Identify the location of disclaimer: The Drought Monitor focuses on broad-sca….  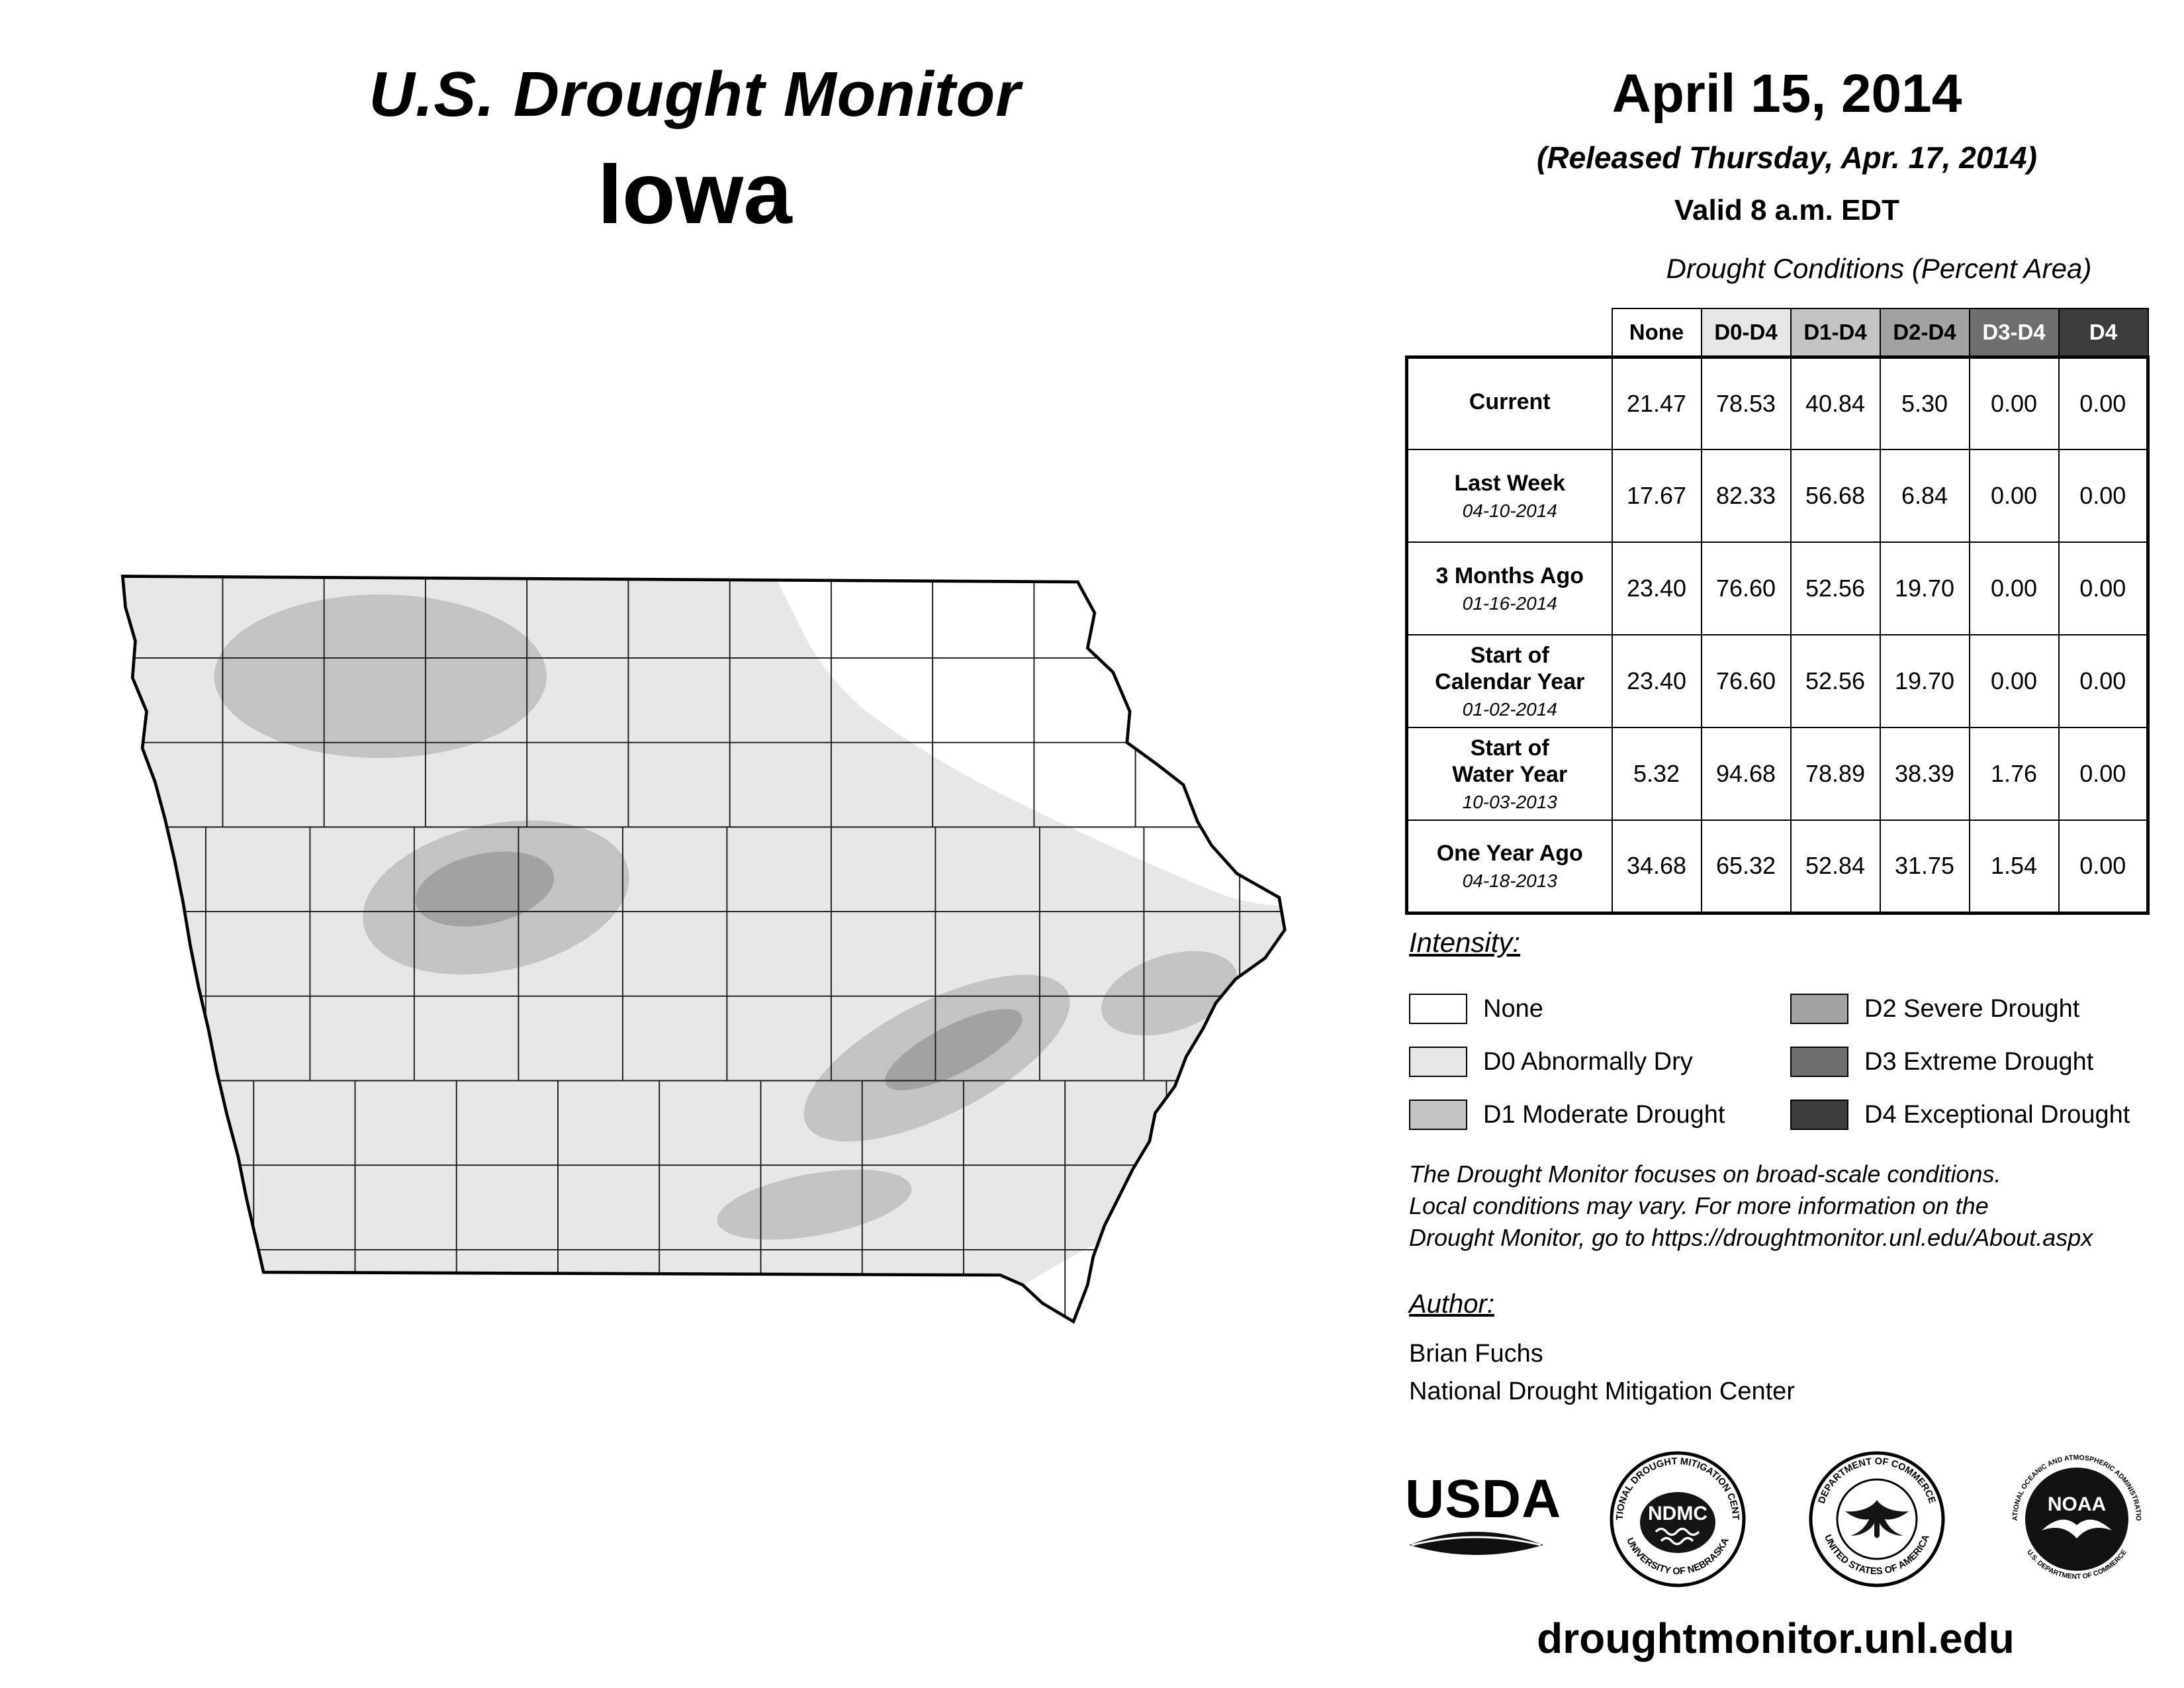
(1751, 1206).